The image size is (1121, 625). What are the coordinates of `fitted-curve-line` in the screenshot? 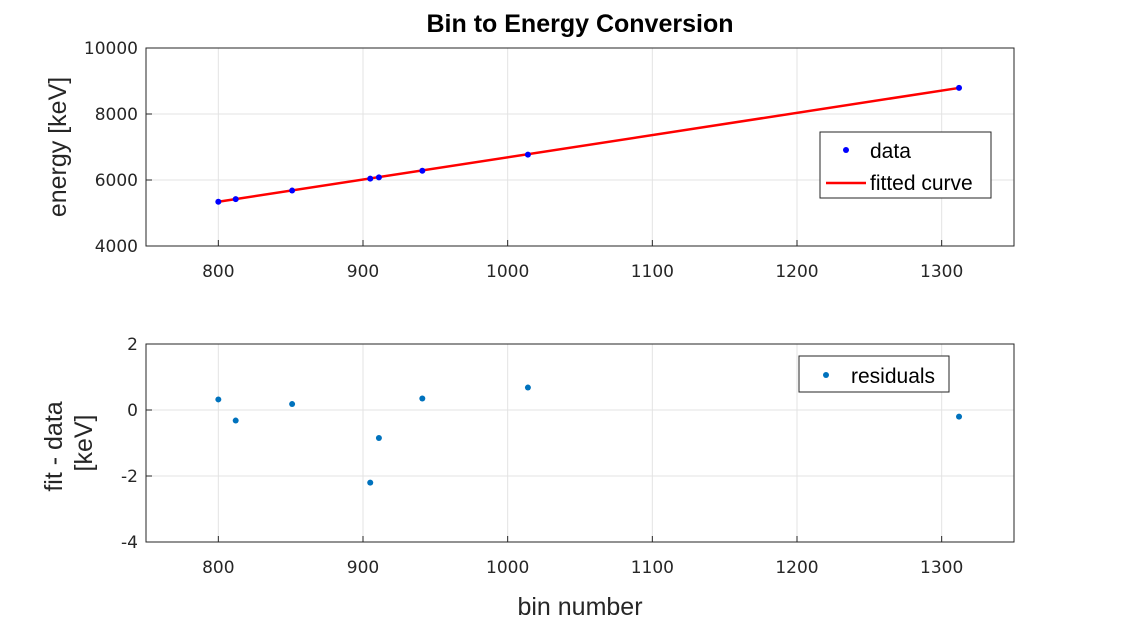 It's located at (589, 145).